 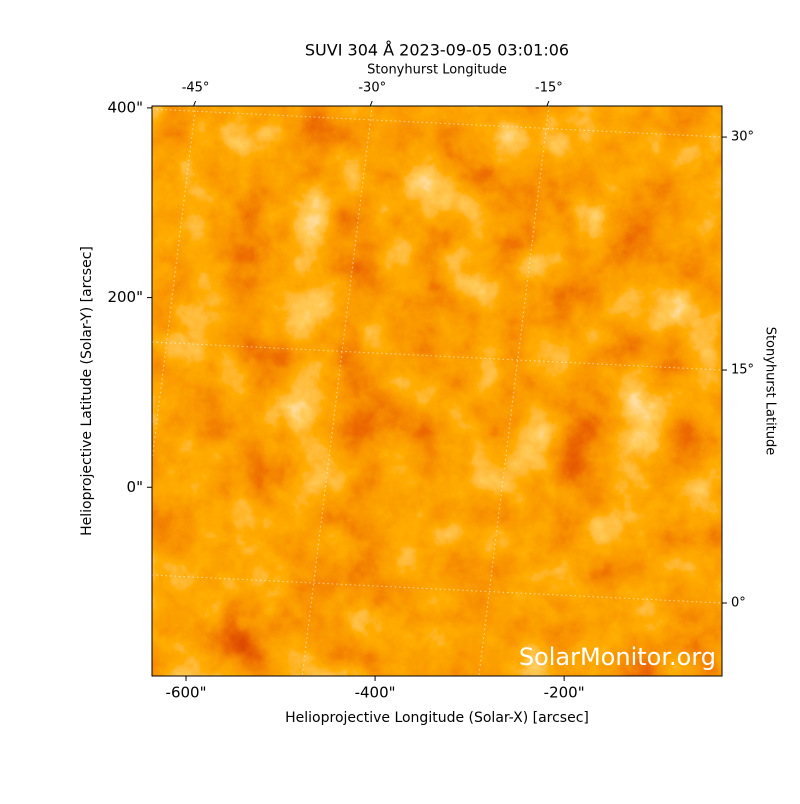 I want to click on y2-tick-label: 0°, so click(x=738, y=603).